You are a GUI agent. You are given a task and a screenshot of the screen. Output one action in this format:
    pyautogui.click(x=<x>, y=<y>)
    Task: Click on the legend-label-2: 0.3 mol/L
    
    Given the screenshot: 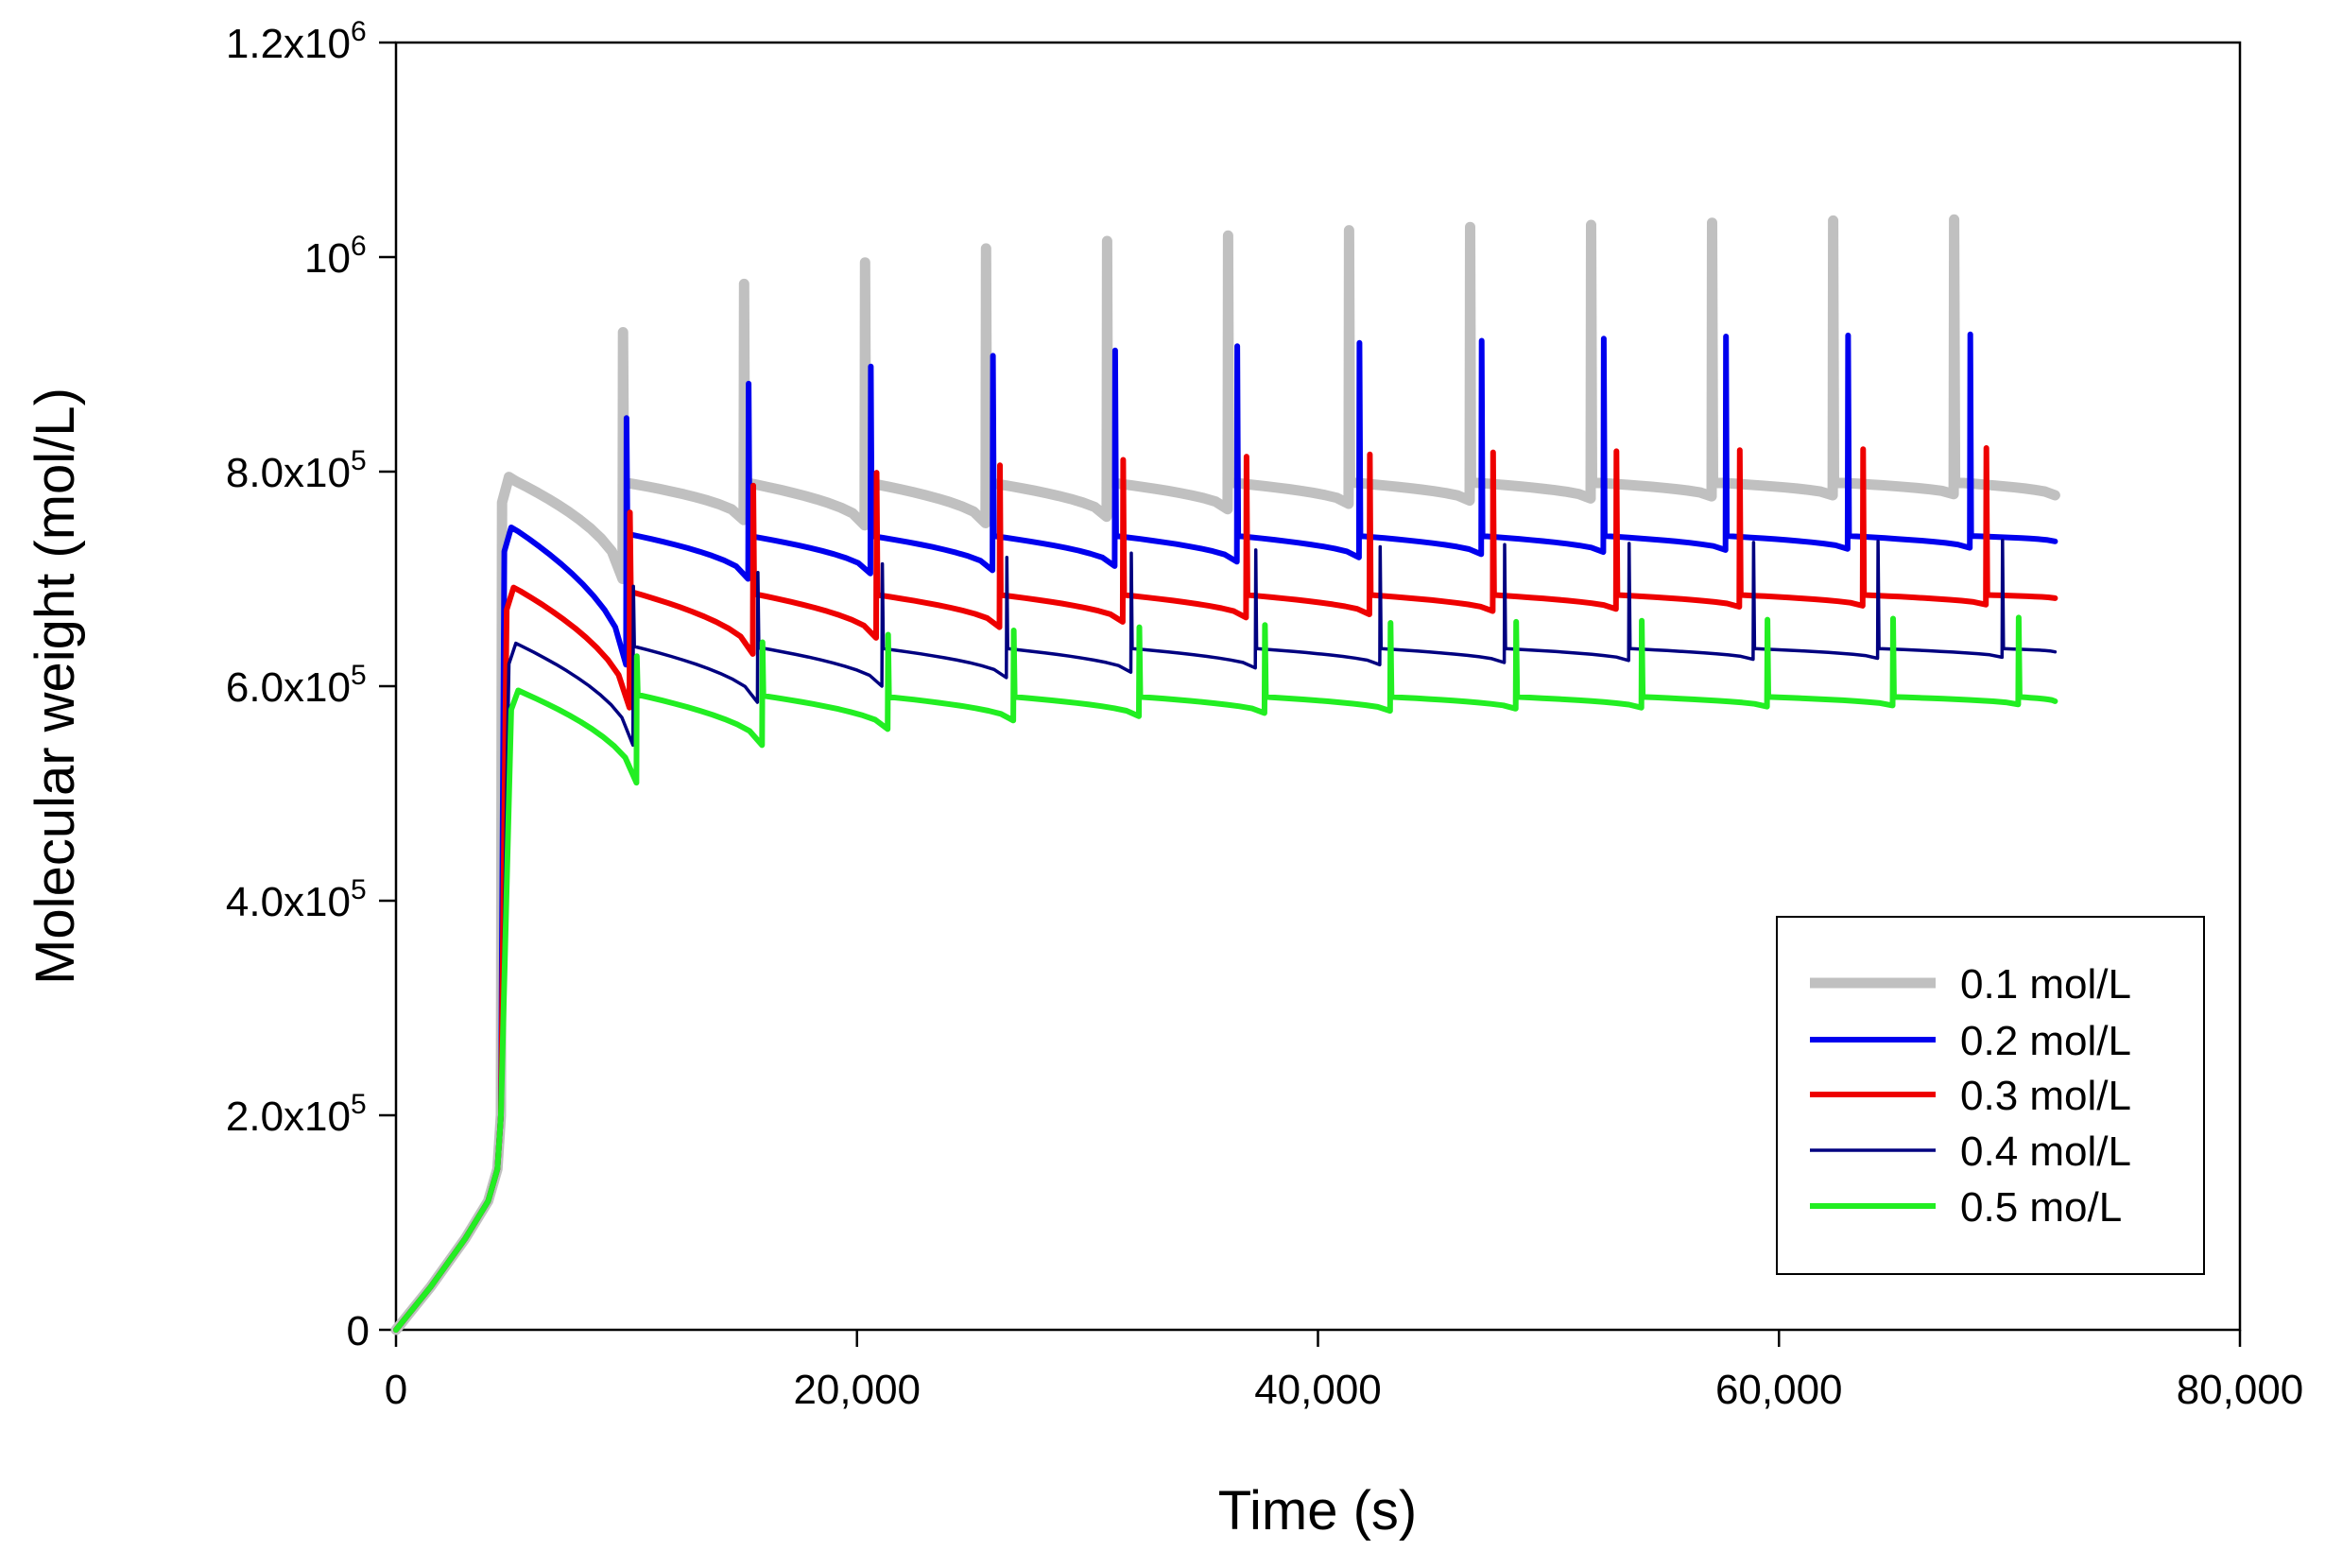 What is the action you would take?
    pyautogui.click(x=2045, y=1096)
    